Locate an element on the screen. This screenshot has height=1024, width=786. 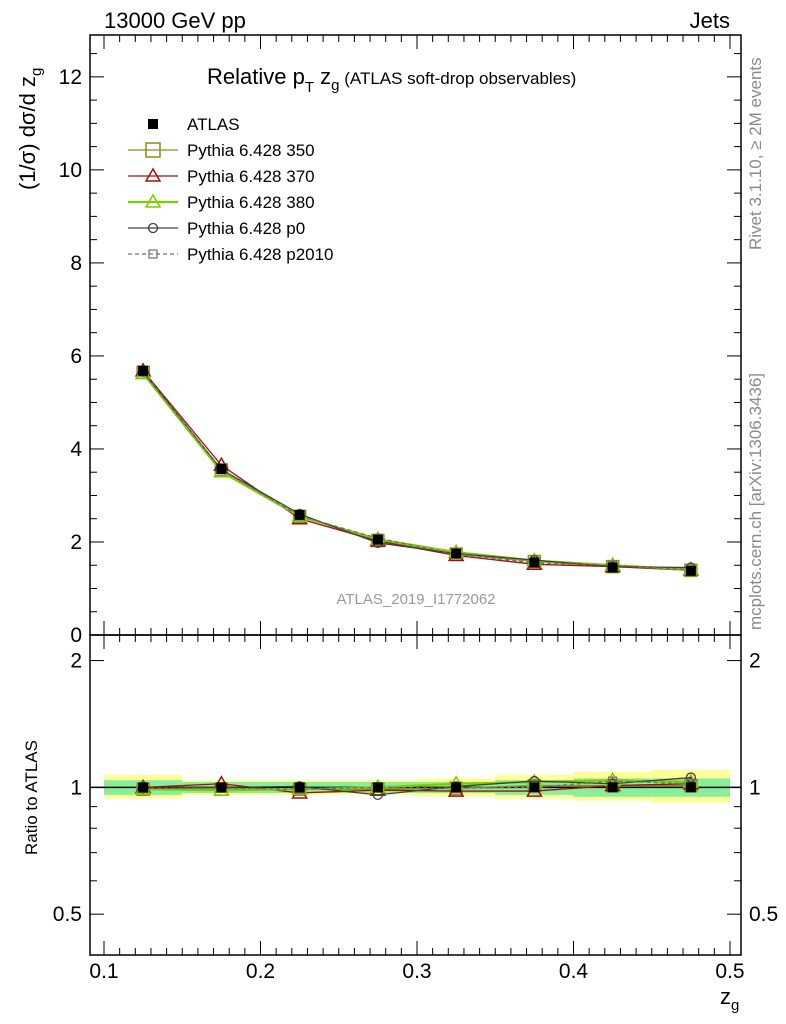
legend-entry: ATLAS is located at coordinates (194, 124).